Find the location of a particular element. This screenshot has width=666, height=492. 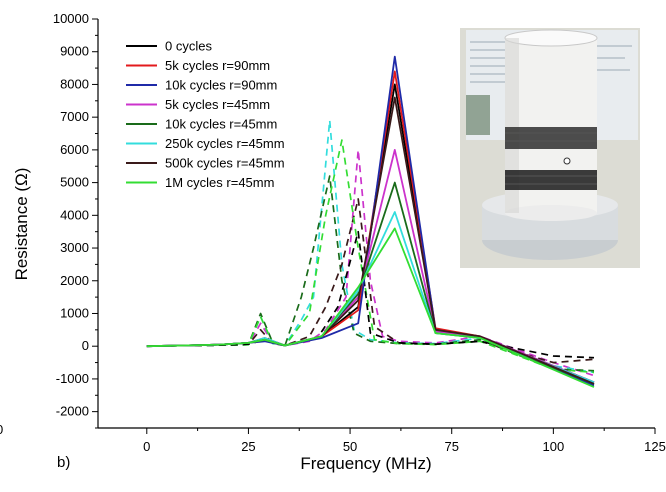

legend-label: 250k cycles r=45mm is located at coordinates (225, 143).